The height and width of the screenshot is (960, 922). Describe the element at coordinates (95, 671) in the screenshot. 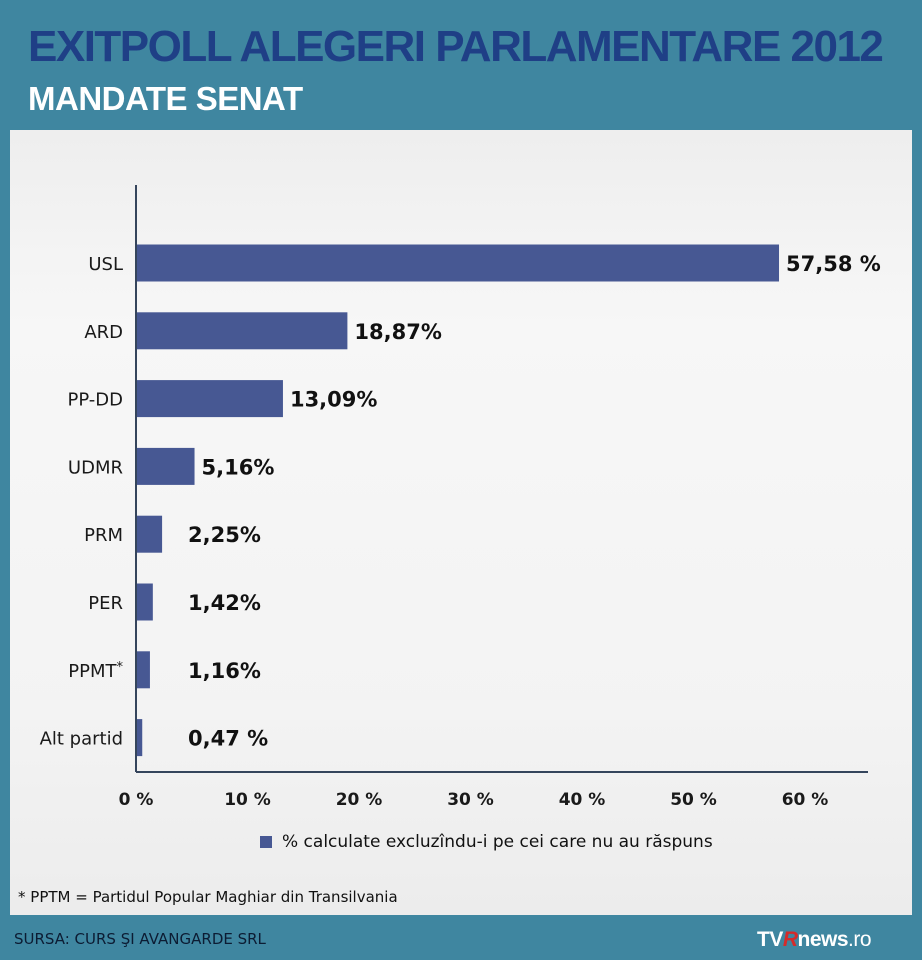

I see `category-label: PPMT*` at that location.